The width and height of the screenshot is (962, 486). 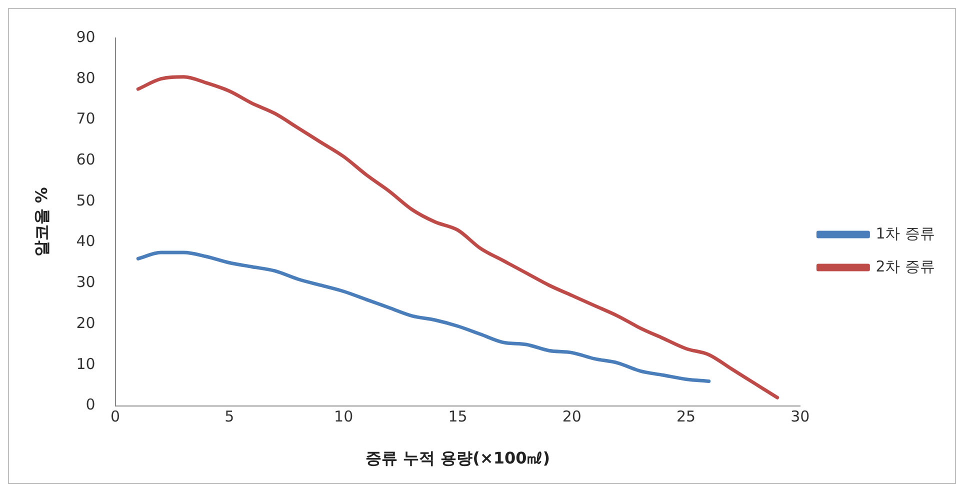 What do you see at coordinates (86, 159) in the screenshot?
I see `y-tick-label: 60` at bounding box center [86, 159].